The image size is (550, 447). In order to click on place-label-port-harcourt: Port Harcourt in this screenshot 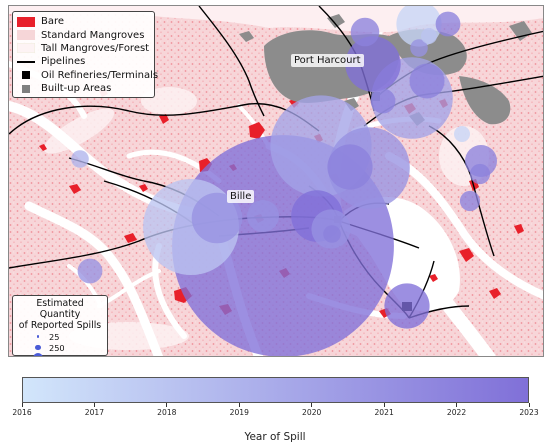, I will do `click(327, 60)`.